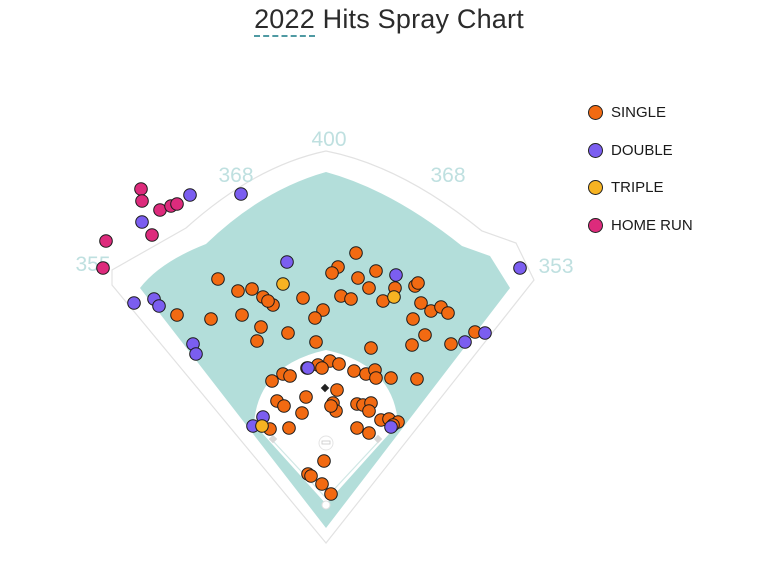 Image resolution: width=778 pixels, height=580 pixels. Describe the element at coordinates (652, 225) in the screenshot. I see `legend-label-home-run: HOME RUN` at that location.